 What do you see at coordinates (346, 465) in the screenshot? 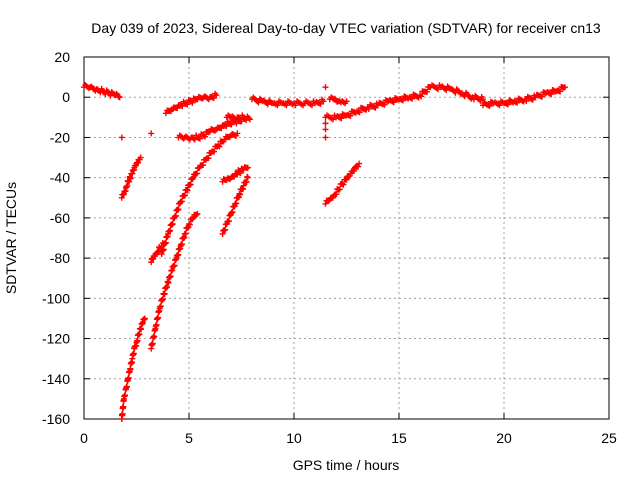
I see `x-axis-label: GPS time / hours` at bounding box center [346, 465].